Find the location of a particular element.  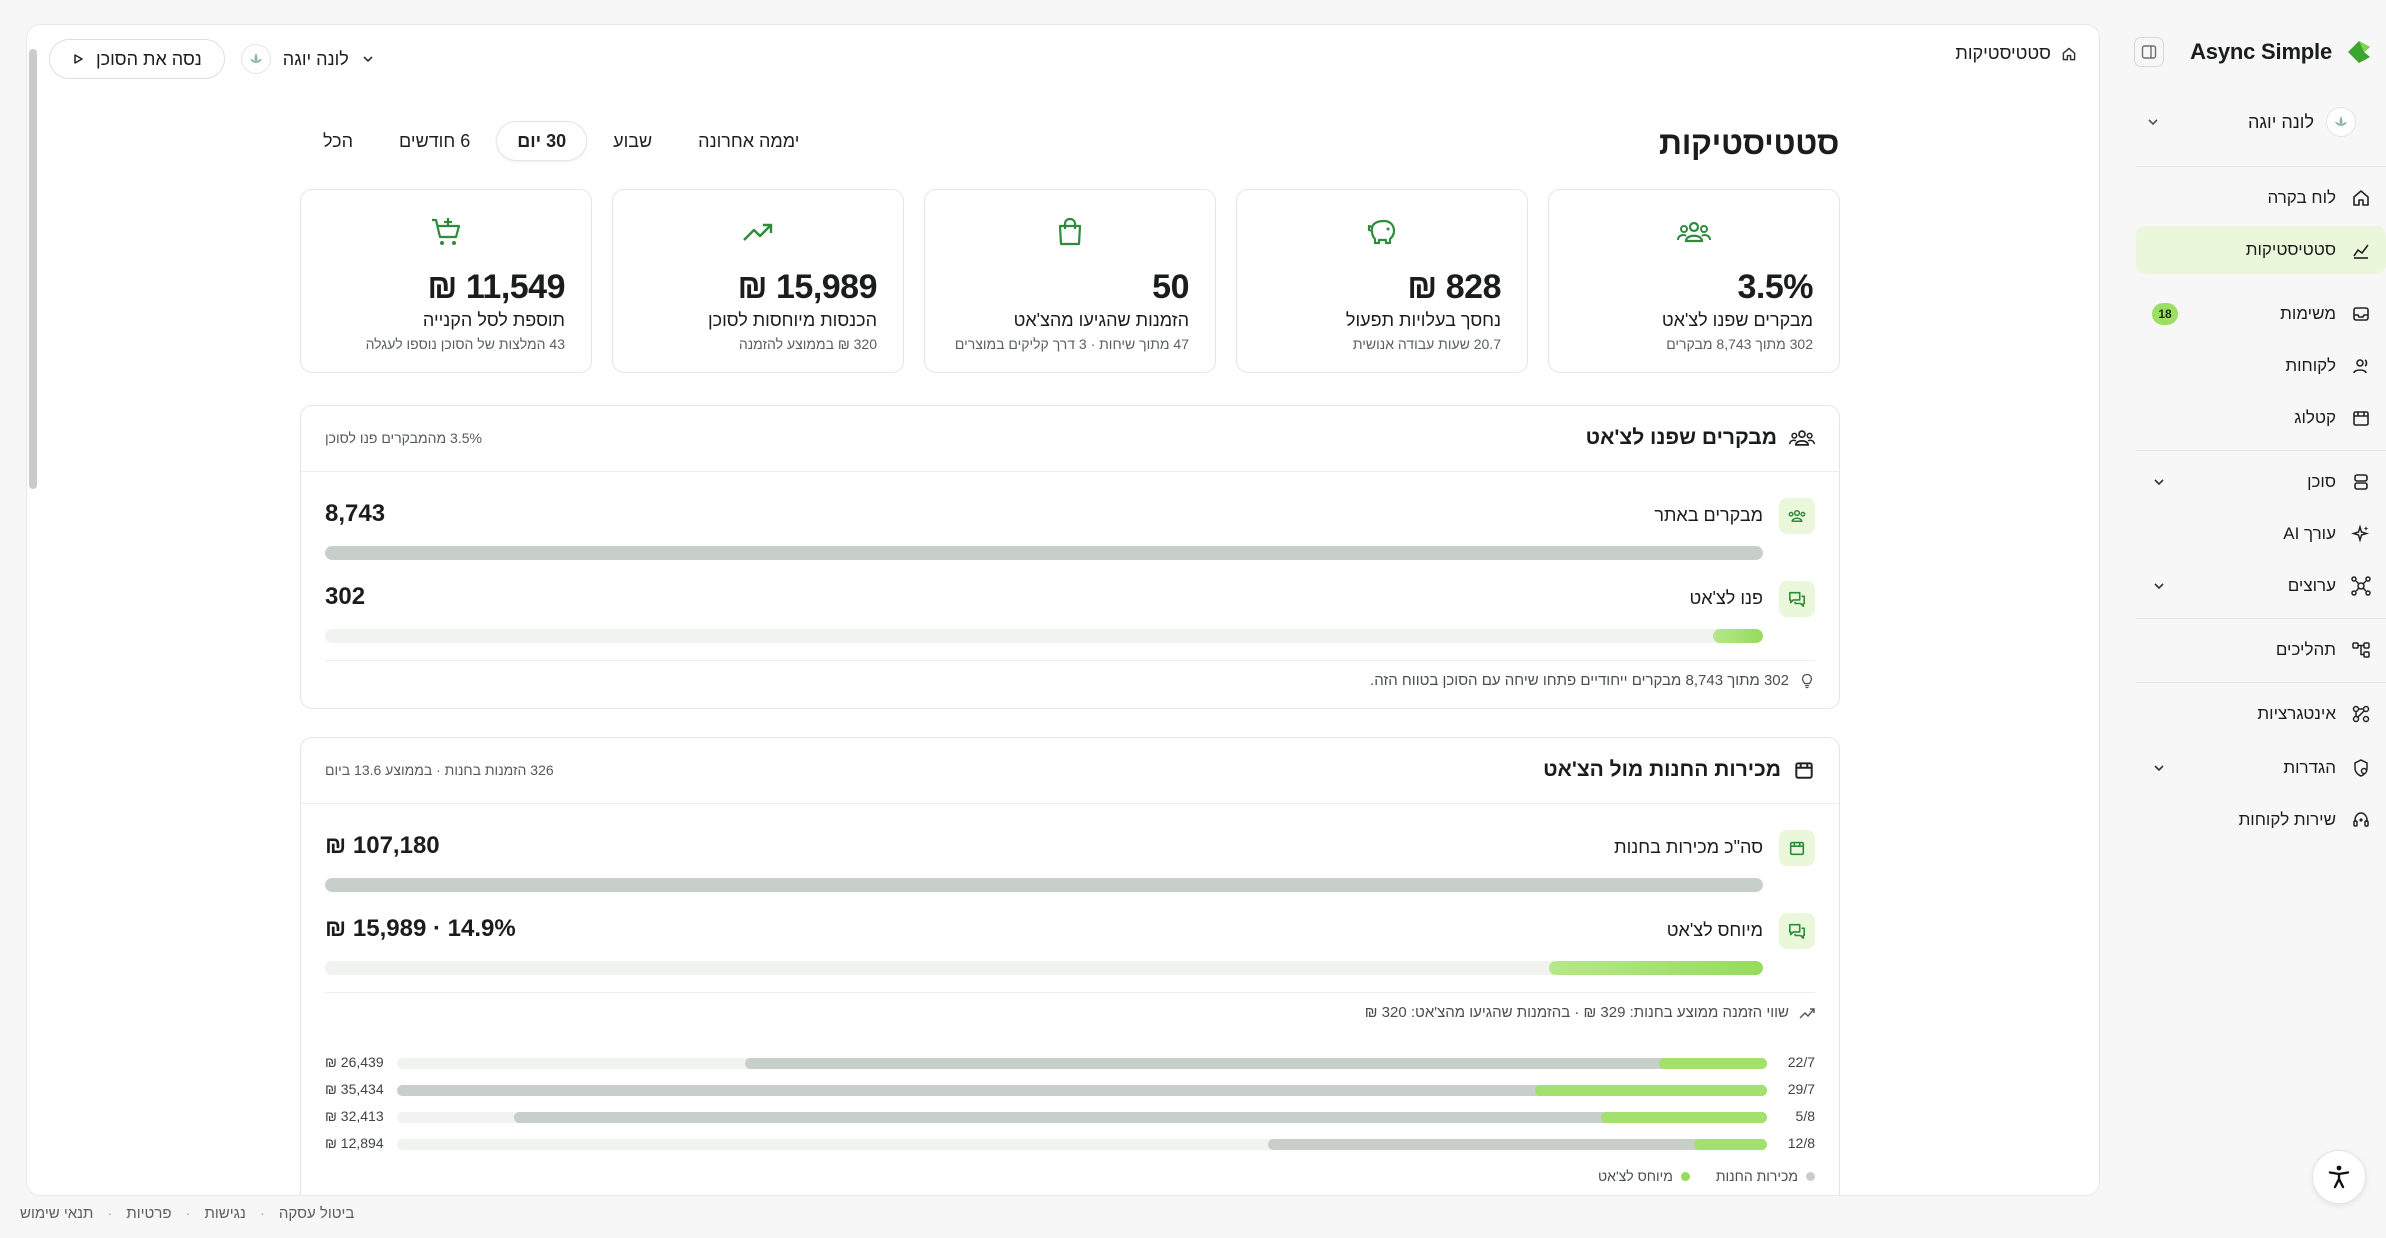

legend-label: מיוחס לצ'אט is located at coordinates (1635, 1176).